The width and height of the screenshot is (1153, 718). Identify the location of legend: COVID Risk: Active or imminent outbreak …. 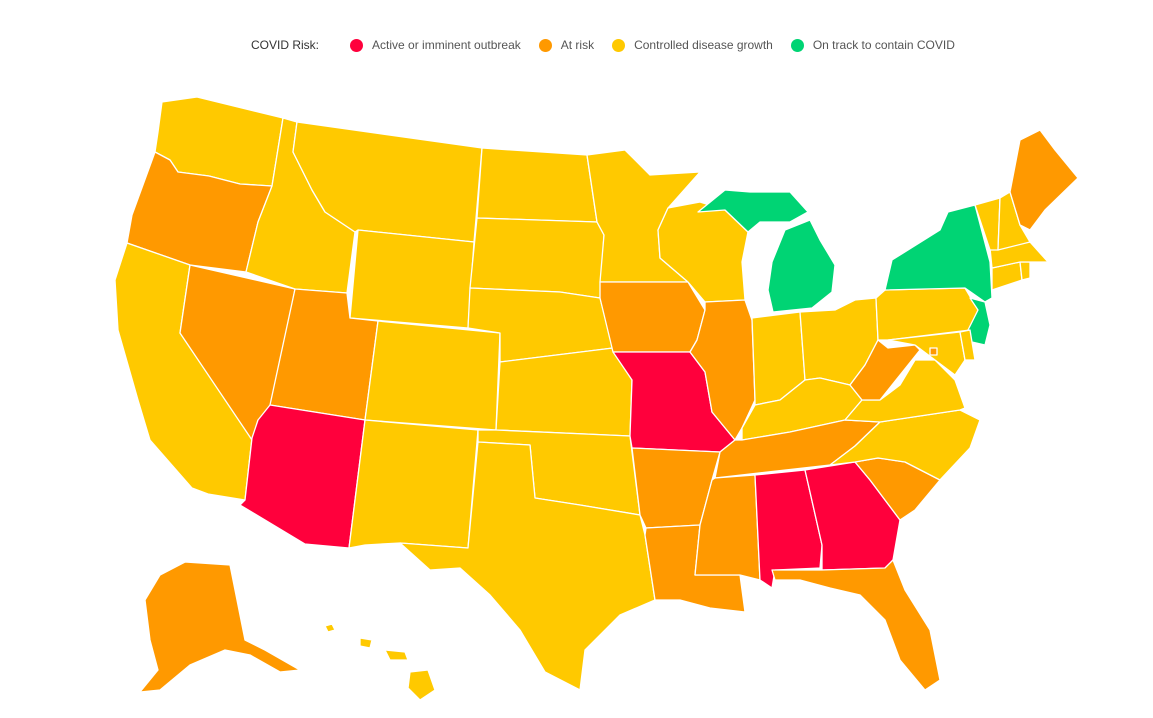
(612, 45).